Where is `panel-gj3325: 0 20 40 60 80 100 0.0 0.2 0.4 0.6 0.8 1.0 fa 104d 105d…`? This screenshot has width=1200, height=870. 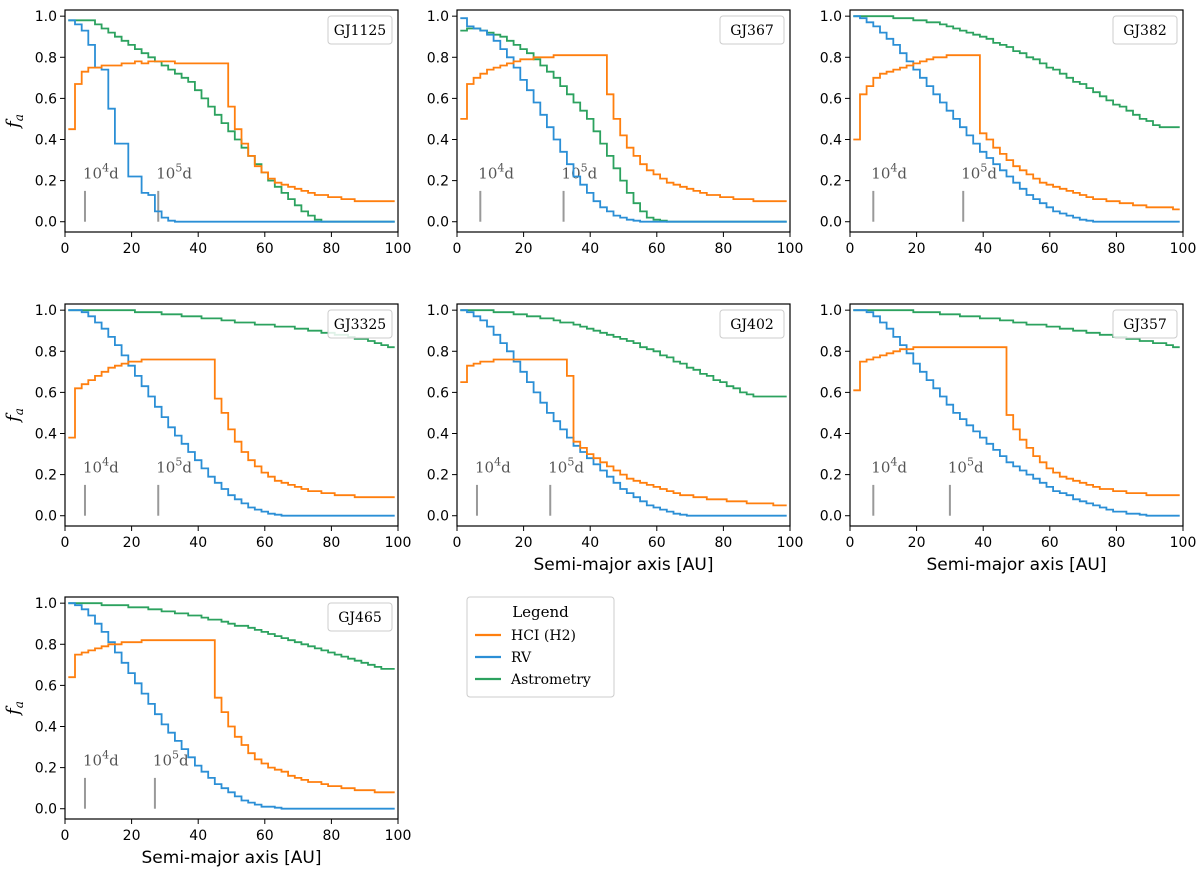 panel-gj3325: 0 20 40 60 80 100 0.0 0.2 0.4 0.6 0.8 1.0 fa 104d 105d… is located at coordinates (207, 427).